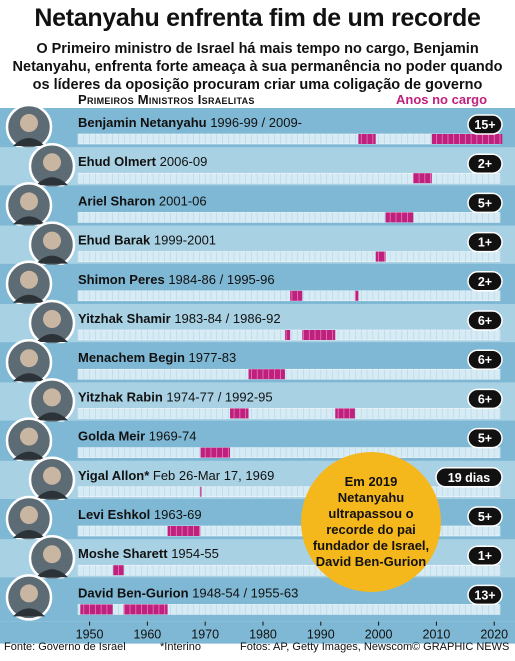 The width and height of the screenshot is (515, 661). What do you see at coordinates (257, 632) in the screenshot?
I see `axis-band` at bounding box center [257, 632].